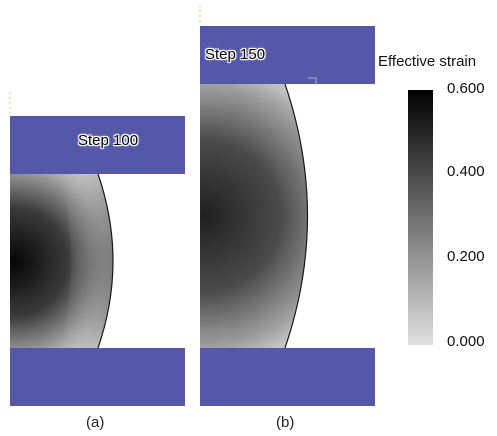  What do you see at coordinates (86, 261) in the screenshot?
I see `panel-a-bulge-edge` at bounding box center [86, 261].